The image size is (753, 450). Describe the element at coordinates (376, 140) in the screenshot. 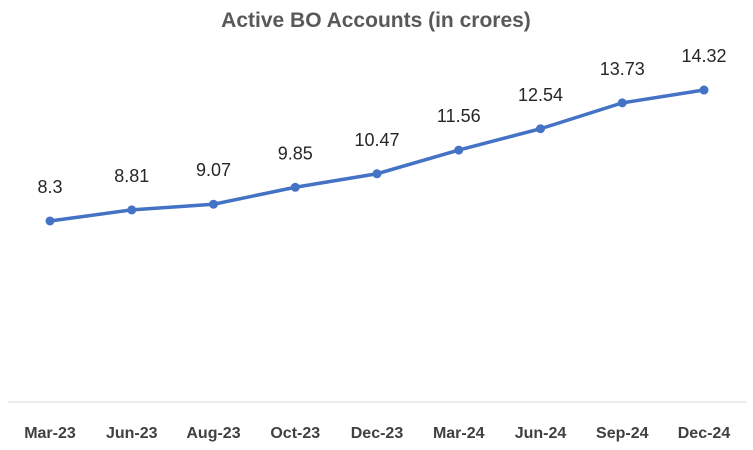

I see `data-label-dec-23: 10.47` at that location.